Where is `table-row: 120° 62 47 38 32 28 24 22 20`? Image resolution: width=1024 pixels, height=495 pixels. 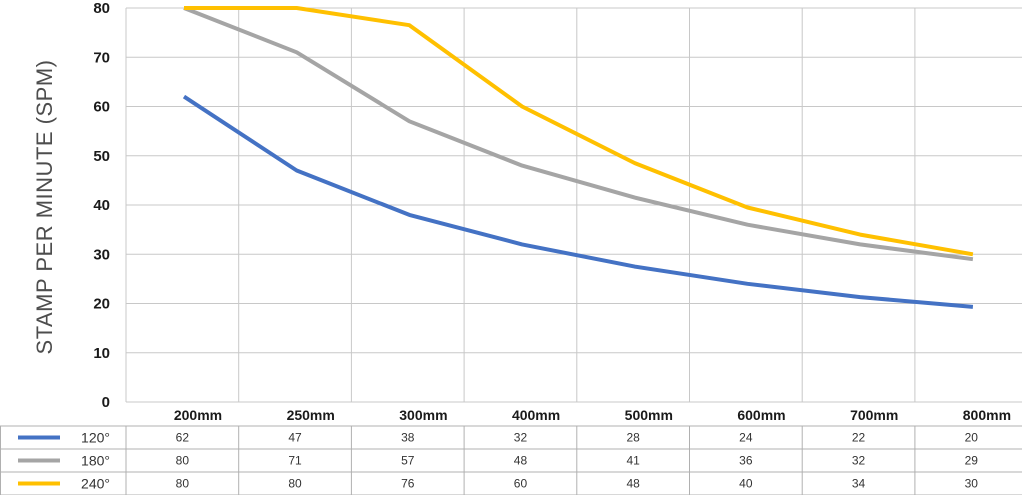 table-row: 120° 62 47 38 32 28 24 22 20 is located at coordinates (498, 438).